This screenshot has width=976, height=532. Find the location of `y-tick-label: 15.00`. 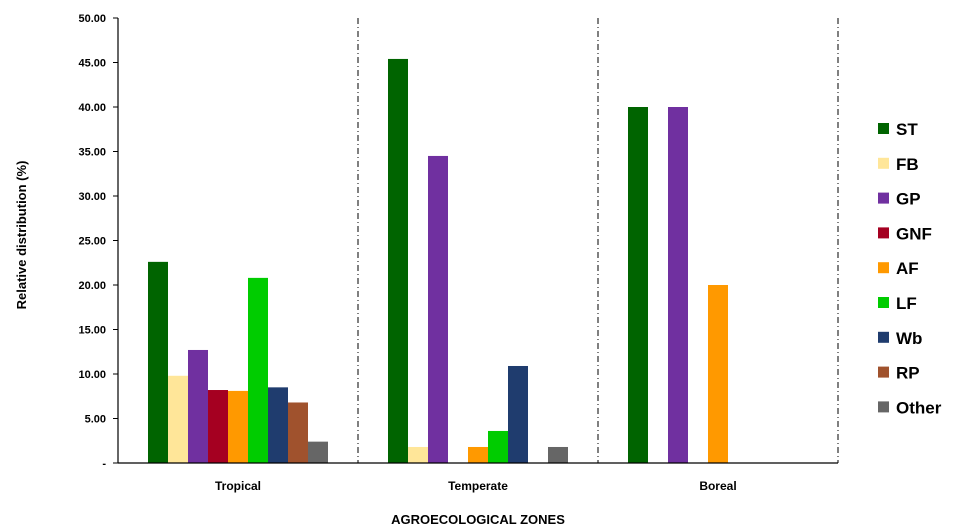

y-tick-label: 15.00 is located at coordinates (92, 331).